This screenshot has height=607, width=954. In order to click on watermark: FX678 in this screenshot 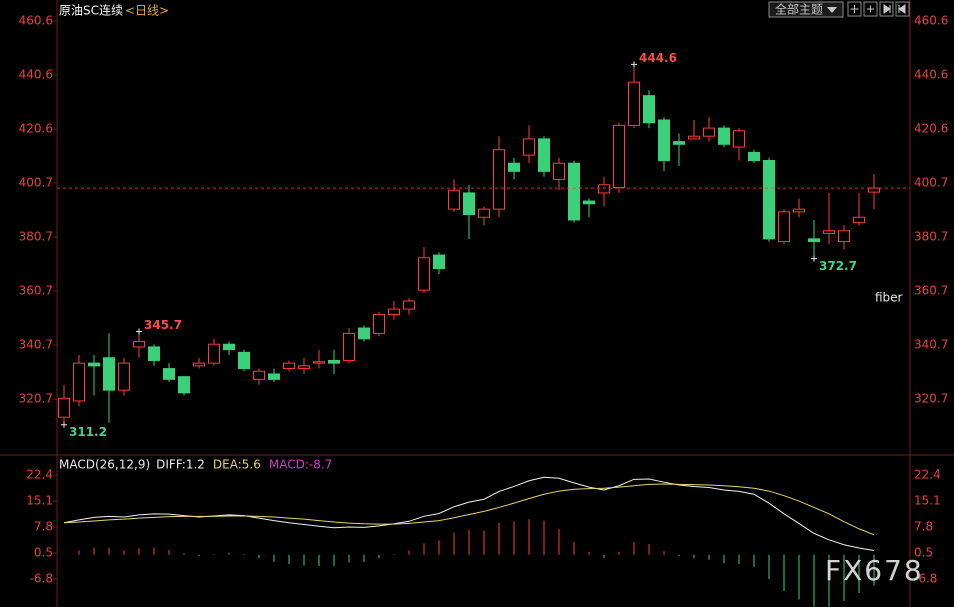, I will do `click(874, 570)`.